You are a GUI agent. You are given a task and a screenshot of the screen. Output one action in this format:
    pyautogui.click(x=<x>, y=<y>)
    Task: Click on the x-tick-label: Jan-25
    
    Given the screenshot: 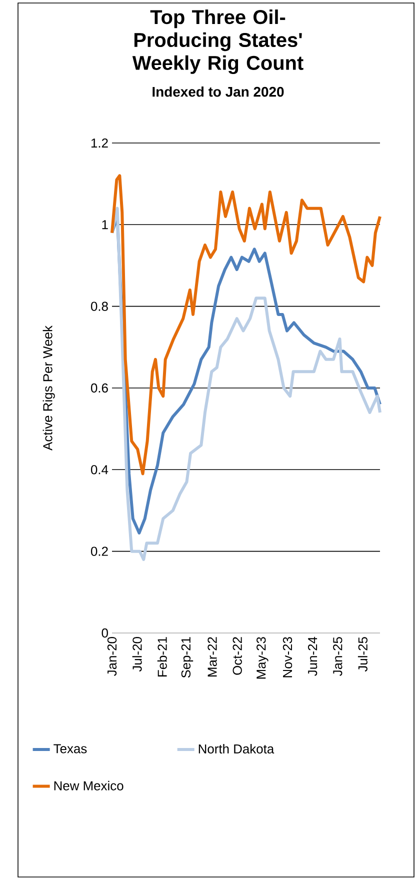 What is the action you would take?
    pyautogui.click(x=337, y=656)
    